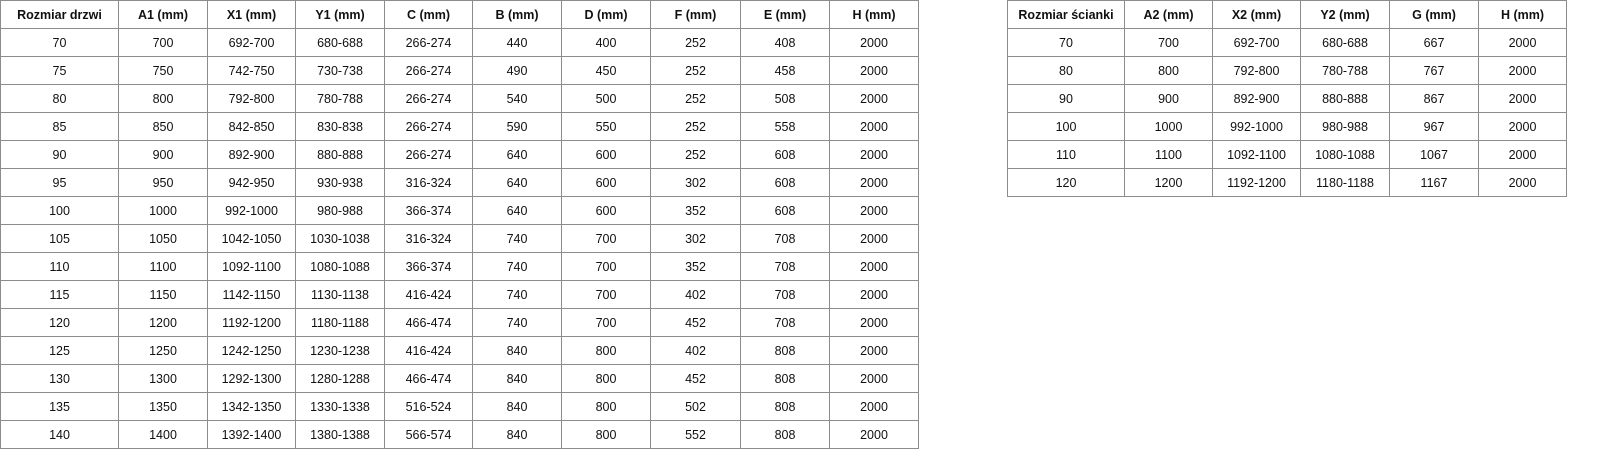 The height and width of the screenshot is (459, 1600). Describe the element at coordinates (1256, 98) in the screenshot. I see `table-cell: 892-900` at that location.